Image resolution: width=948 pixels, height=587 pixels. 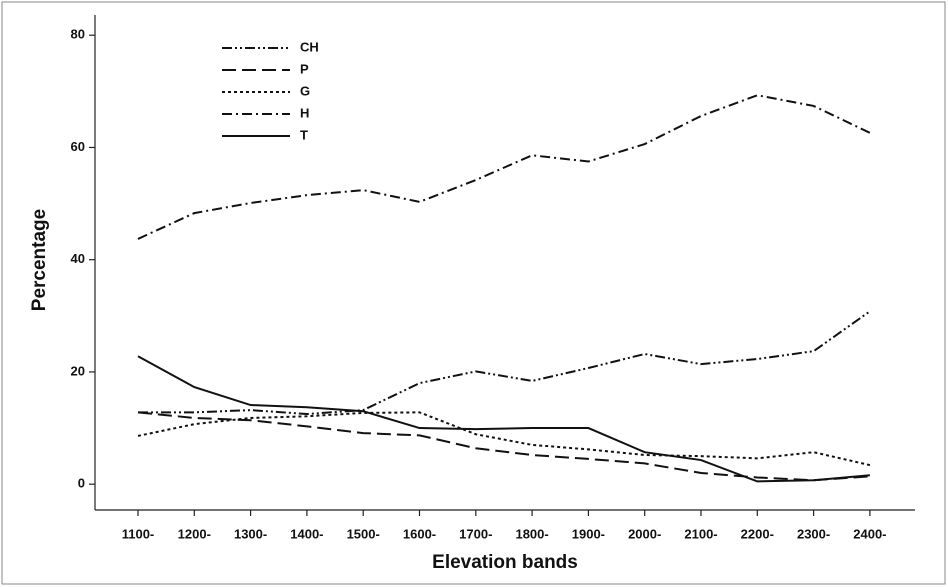 What do you see at coordinates (78, 34) in the screenshot?
I see `y-tick-label: 80` at bounding box center [78, 34].